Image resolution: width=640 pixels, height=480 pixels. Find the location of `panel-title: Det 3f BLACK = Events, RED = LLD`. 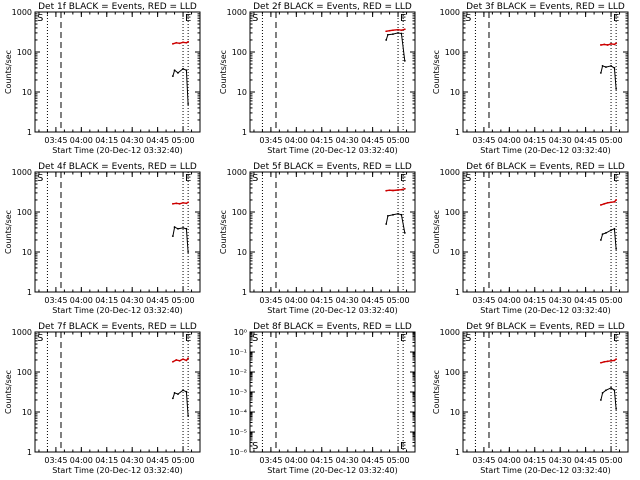

panel-title: Det 3f BLACK = Events, RED = LLD is located at coordinates (545, 7).